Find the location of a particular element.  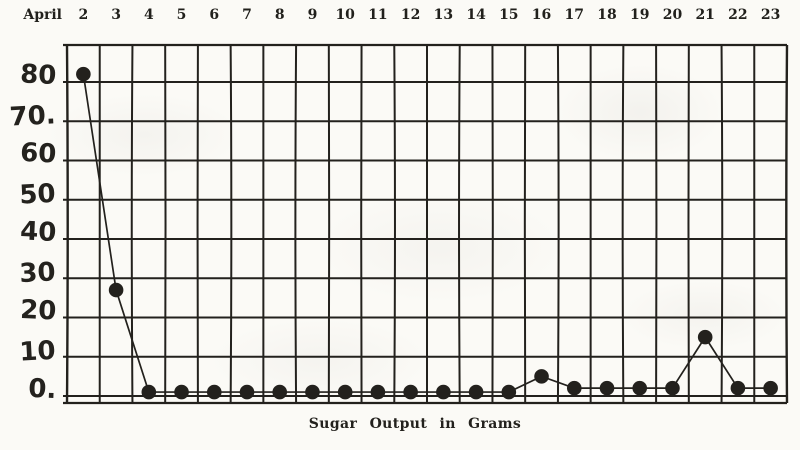

x-tick-label-11: 11 is located at coordinates (377, 15).